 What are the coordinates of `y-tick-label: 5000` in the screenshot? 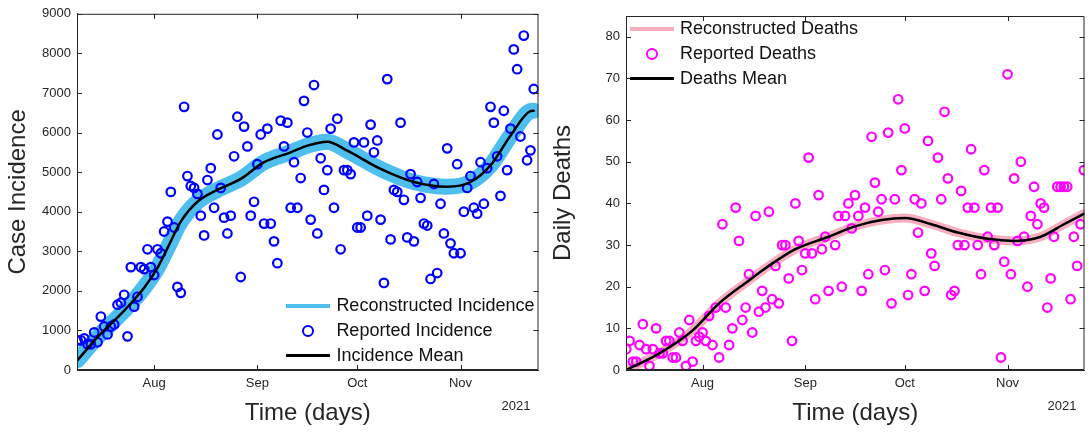 It's located at (56, 171).